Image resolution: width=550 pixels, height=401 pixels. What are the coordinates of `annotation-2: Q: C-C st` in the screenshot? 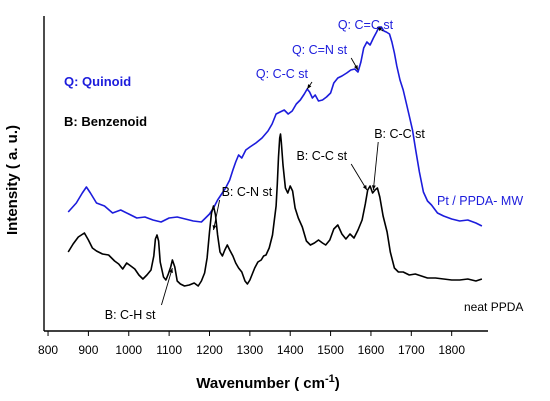 It's located at (284, 78).